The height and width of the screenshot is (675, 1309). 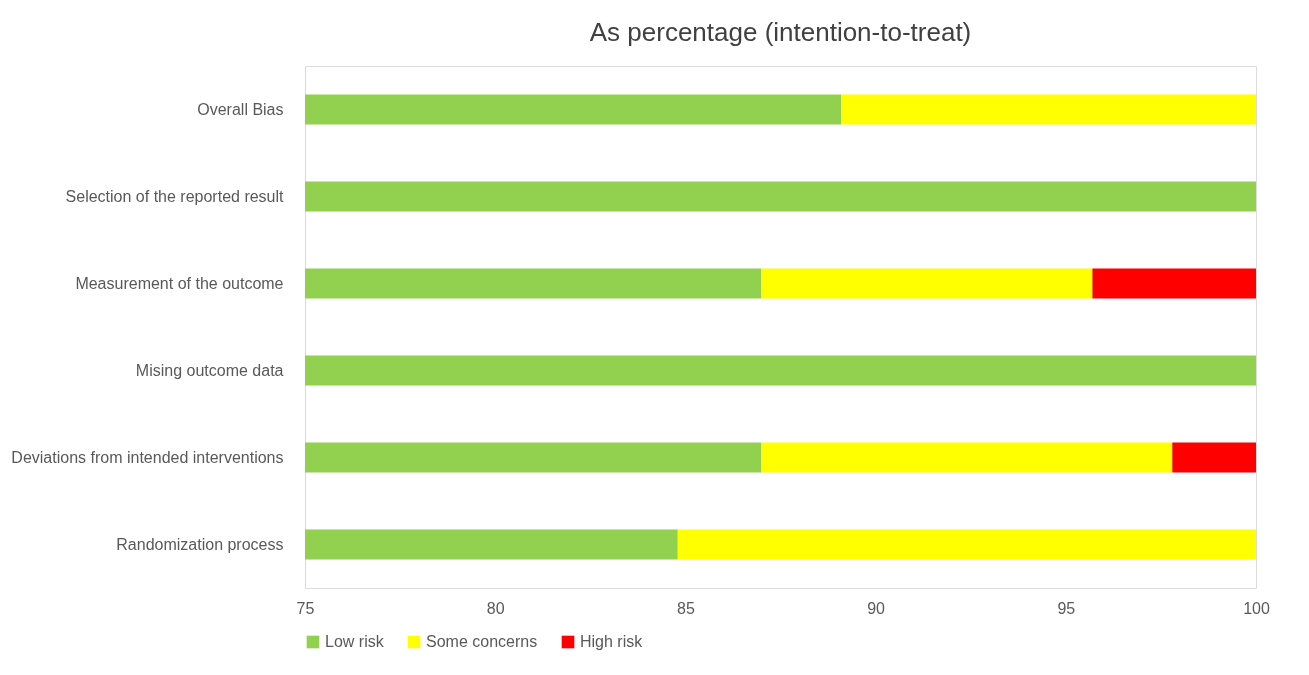 I want to click on legend-label: Some concerns, so click(x=482, y=641).